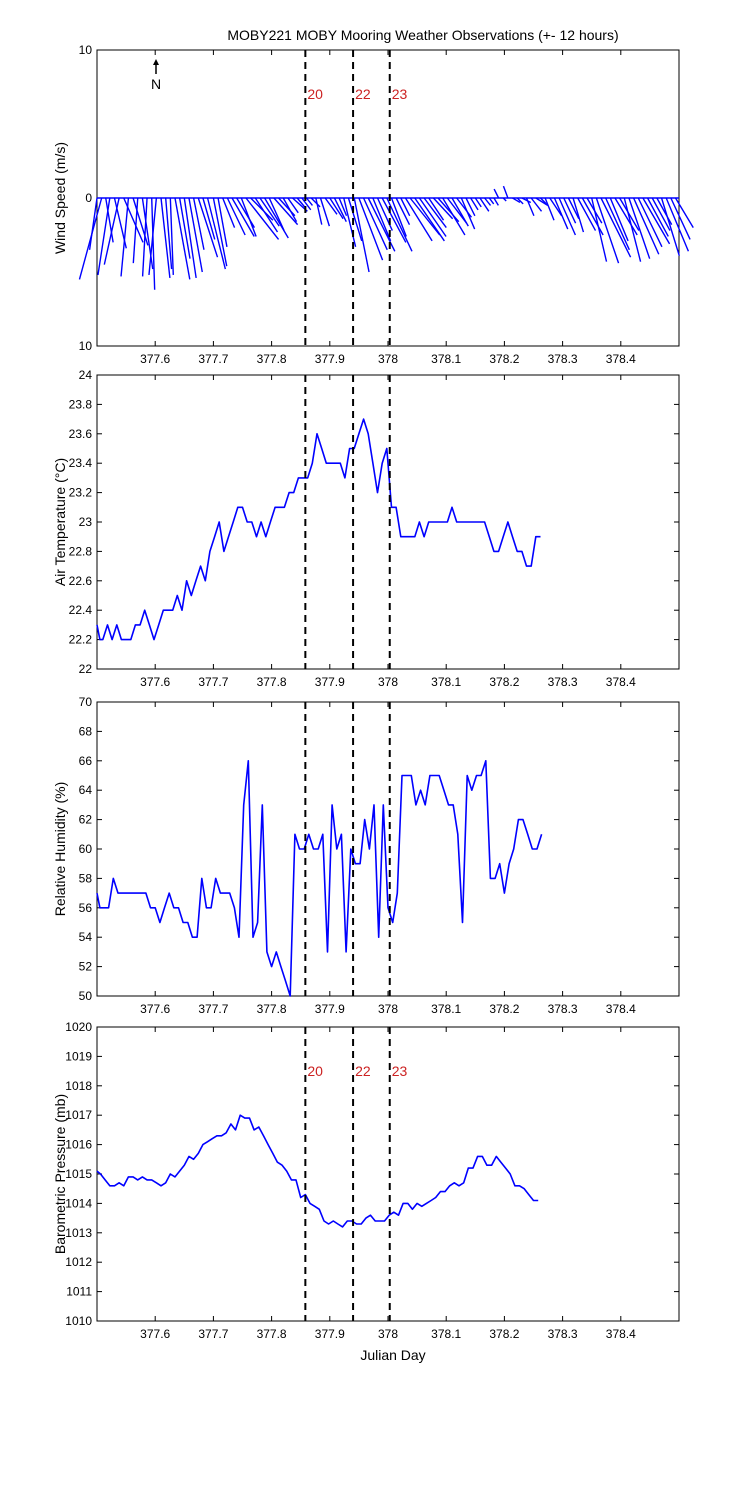  What do you see at coordinates (81, 434) in the screenshot?
I see `y-tick-label: 23.6` at bounding box center [81, 434].